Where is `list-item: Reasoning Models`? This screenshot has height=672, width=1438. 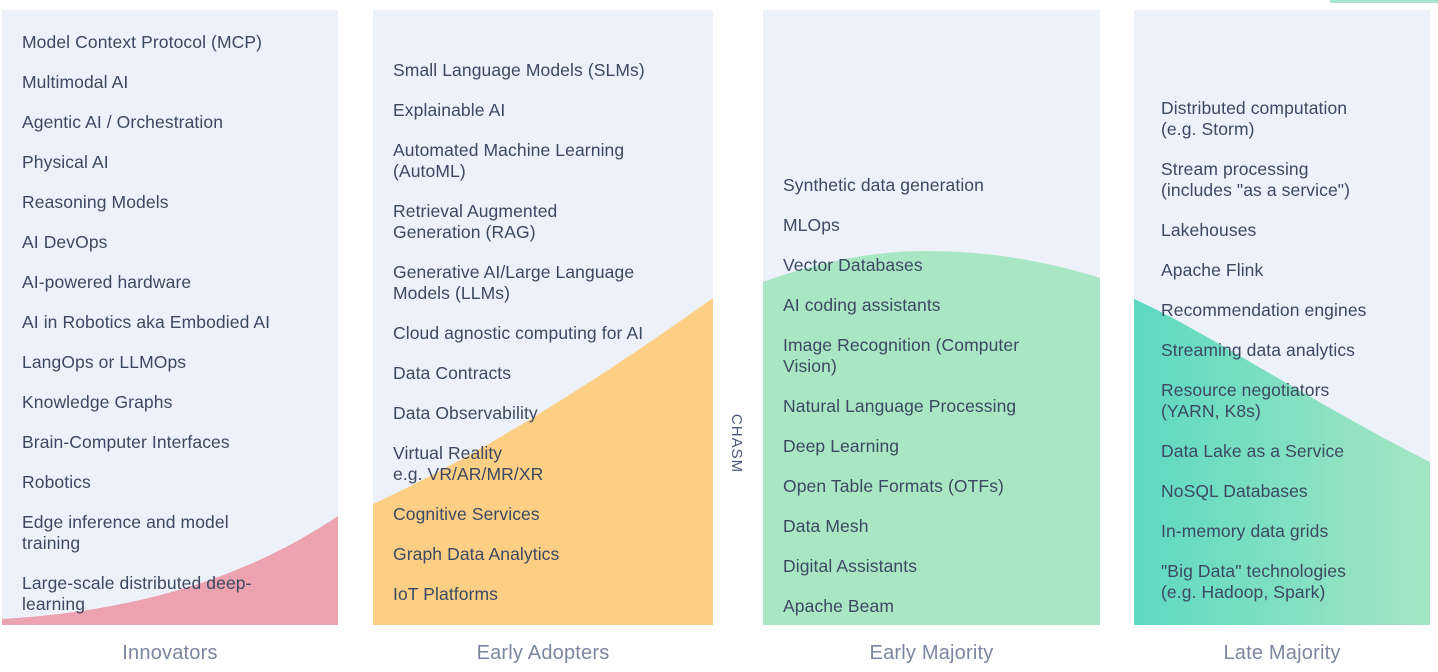
list-item: Reasoning Models is located at coordinates (95, 202).